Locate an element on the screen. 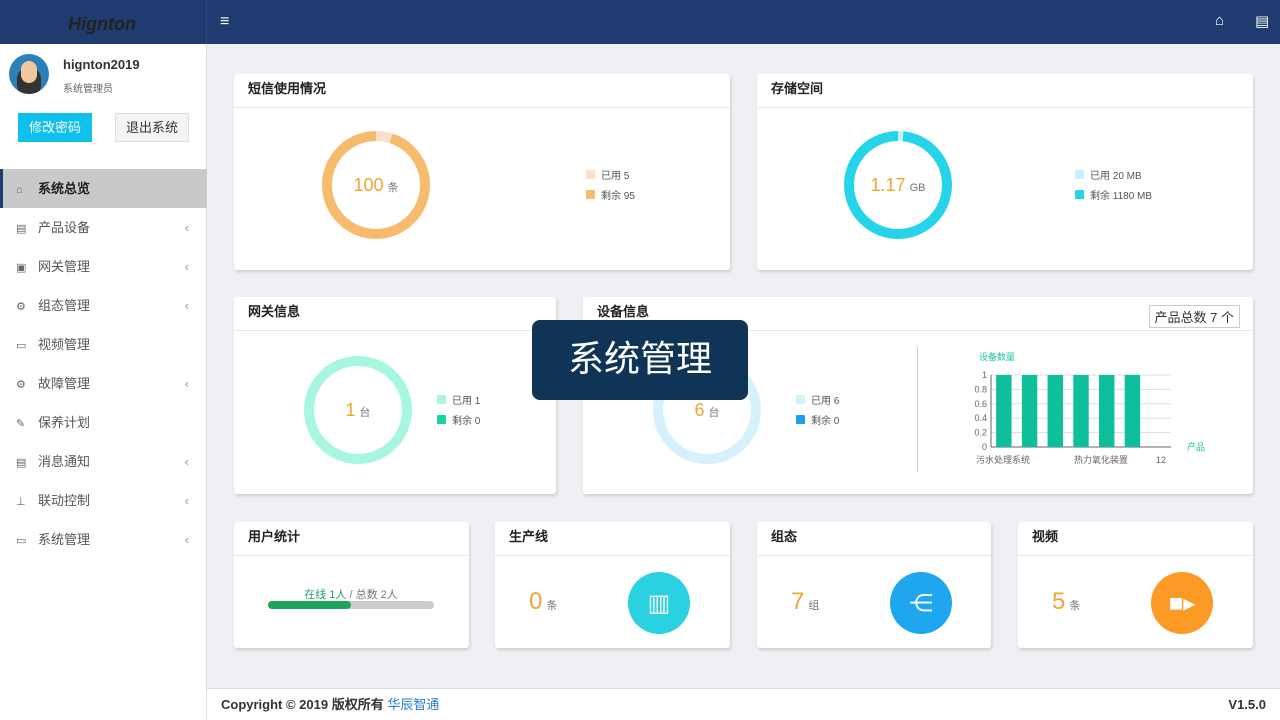  sidebar-item-0: ⌂ 系统总览 is located at coordinates (103, 188).